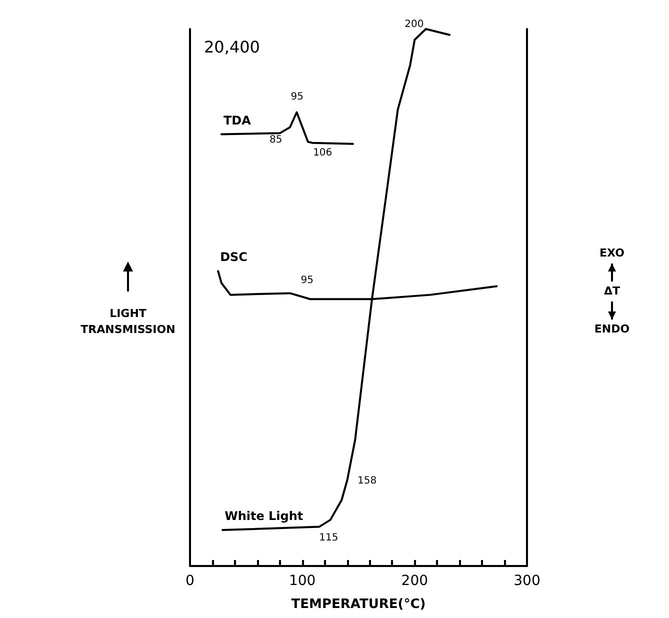 Image resolution: width=669 pixels, height=618 pixels. What do you see at coordinates (414, 581) in the screenshot?
I see `x-tick-label: 200` at bounding box center [414, 581].